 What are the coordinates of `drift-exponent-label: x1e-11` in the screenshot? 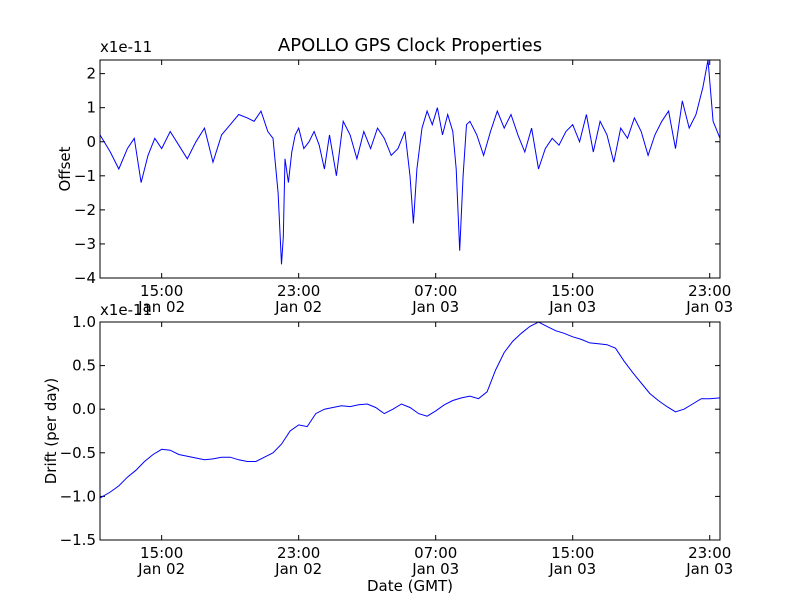 It's located at (126, 310).